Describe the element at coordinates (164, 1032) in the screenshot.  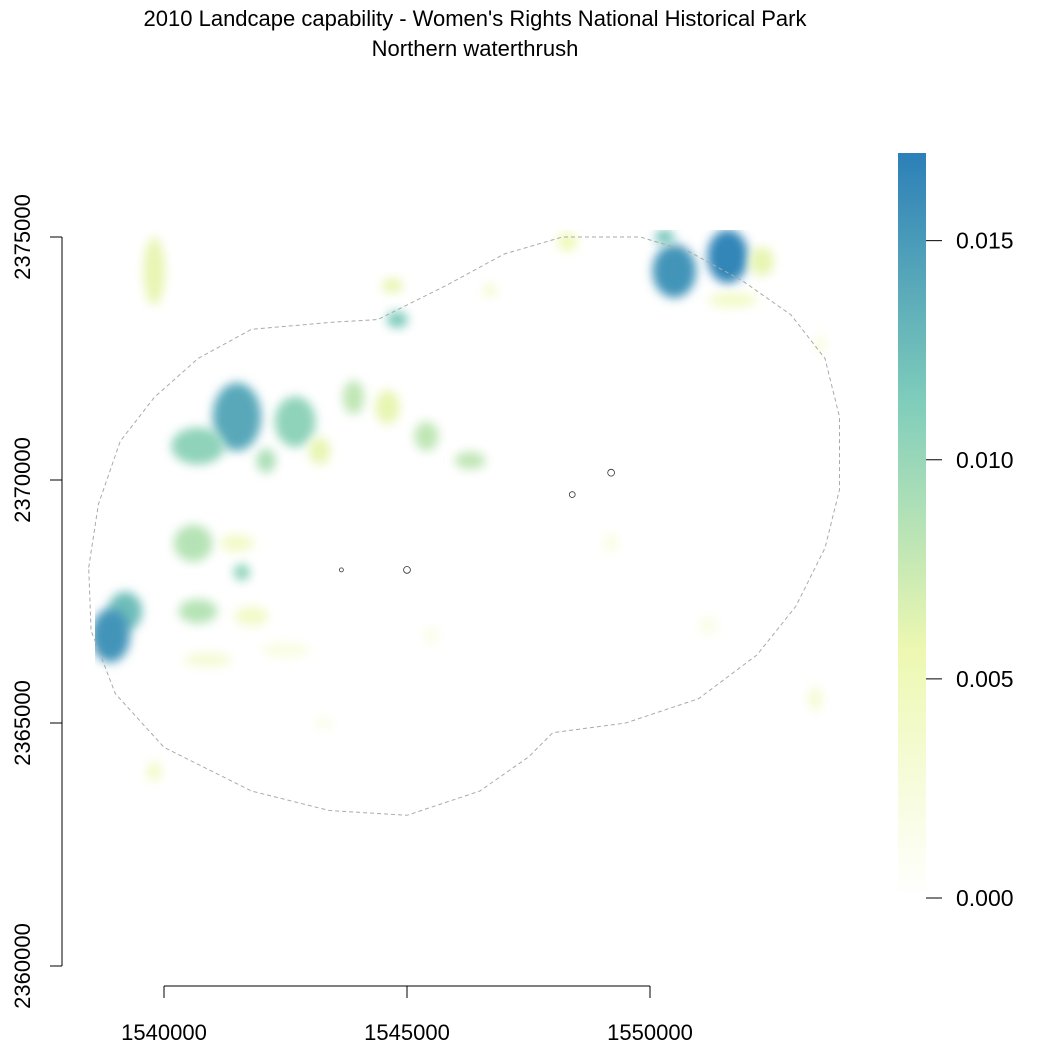
I see `x-tick-label: 1540000` at that location.